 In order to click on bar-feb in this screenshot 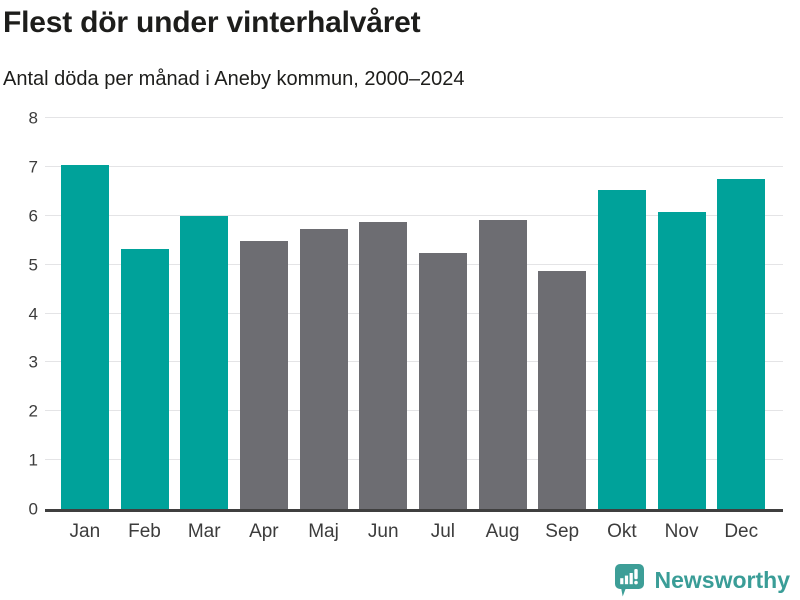, I will do `click(144, 379)`.